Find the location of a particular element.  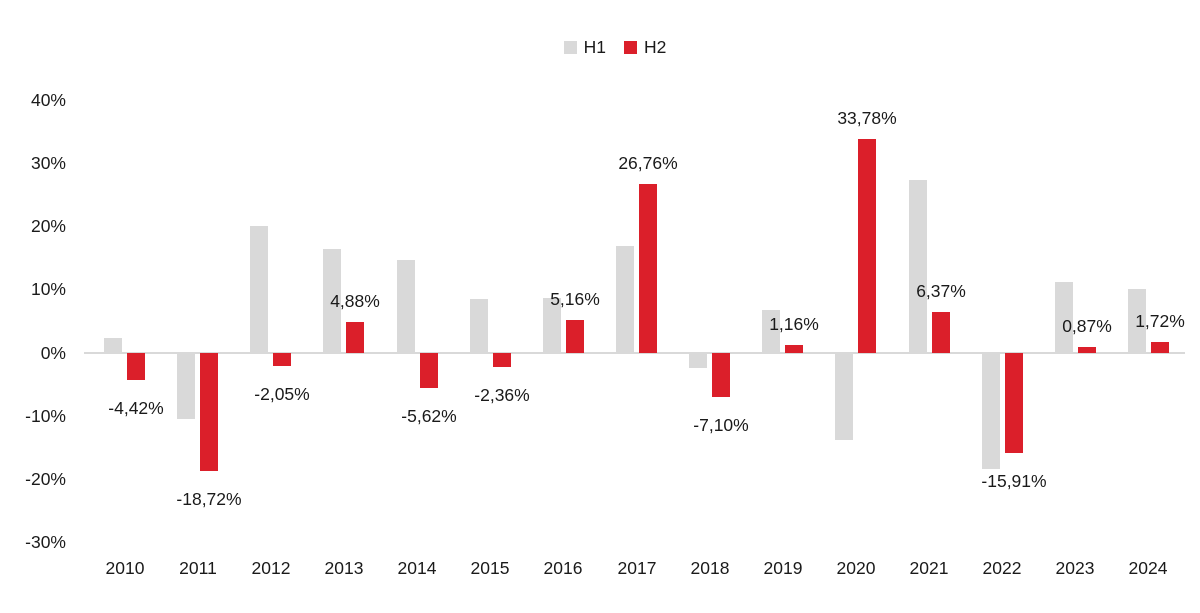

legend-item-h1: H1 is located at coordinates (584, 47).